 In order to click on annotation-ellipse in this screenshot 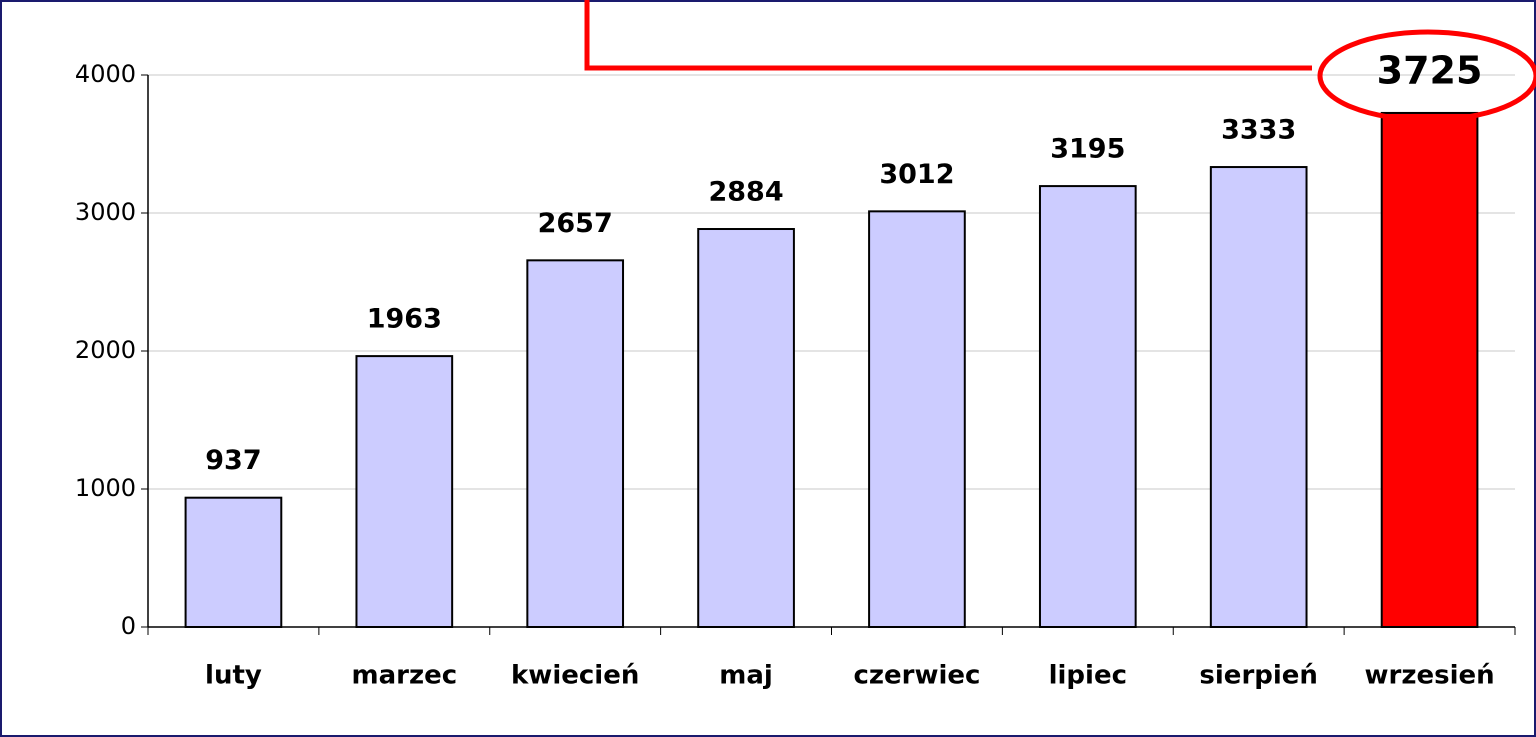, I will do `click(1426, 76)`.